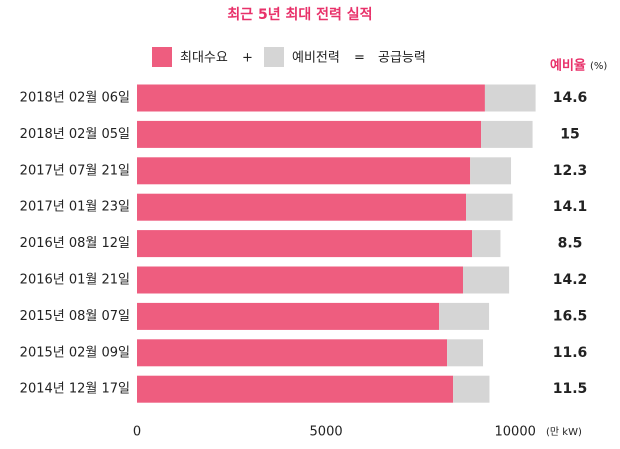 This screenshot has height=449, width=620. I want to click on ratio-unit: (%), so click(598, 66).